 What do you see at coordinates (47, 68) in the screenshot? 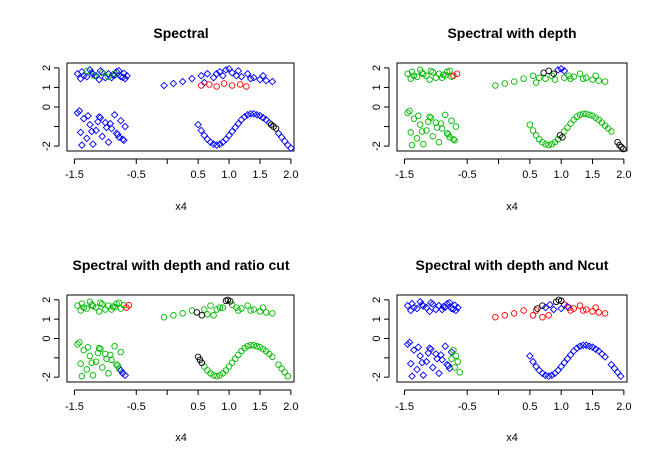
I see `y-tick-label: 2` at bounding box center [47, 68].